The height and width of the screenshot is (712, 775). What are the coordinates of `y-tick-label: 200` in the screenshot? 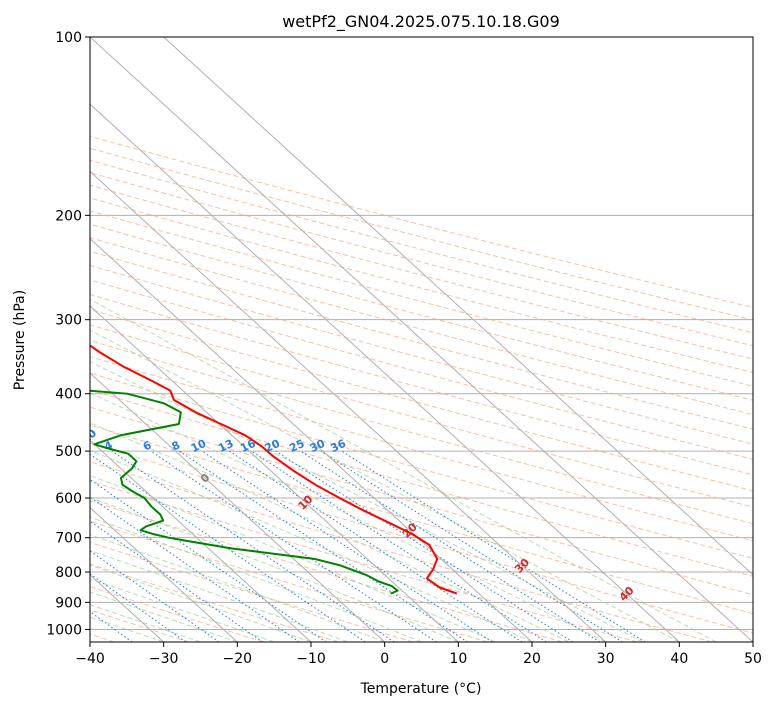 It's located at (68, 216).